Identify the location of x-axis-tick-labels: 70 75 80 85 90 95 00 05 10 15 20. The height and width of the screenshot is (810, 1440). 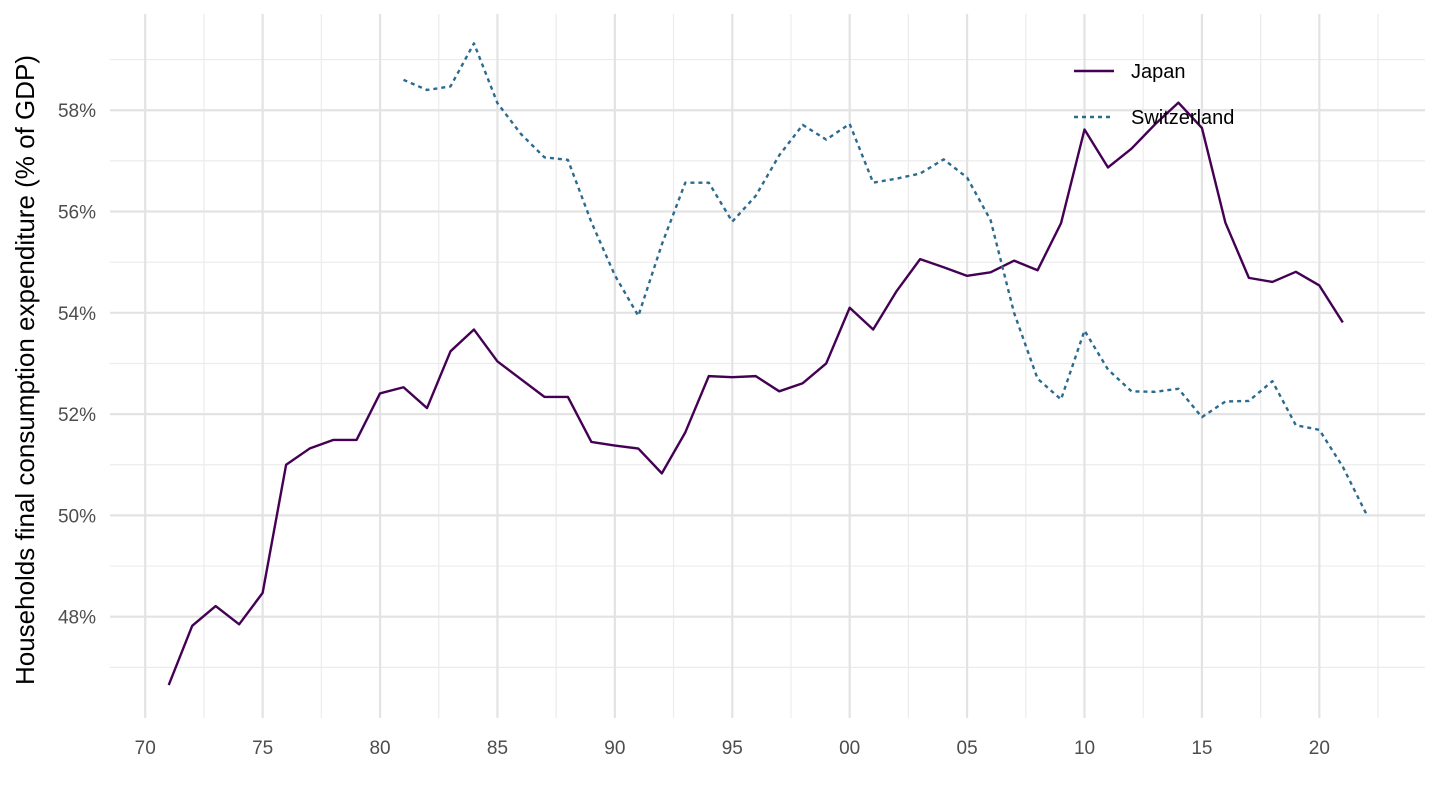
(732, 748).